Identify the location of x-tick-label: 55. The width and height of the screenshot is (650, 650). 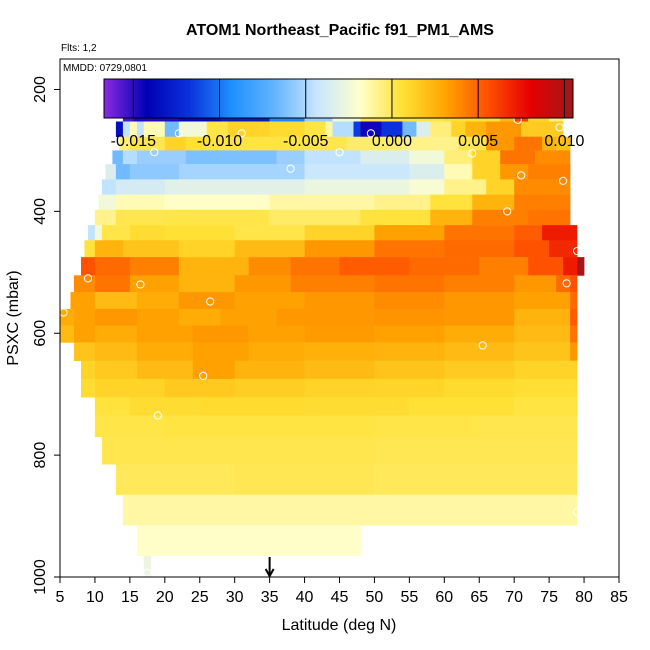
(409, 597).